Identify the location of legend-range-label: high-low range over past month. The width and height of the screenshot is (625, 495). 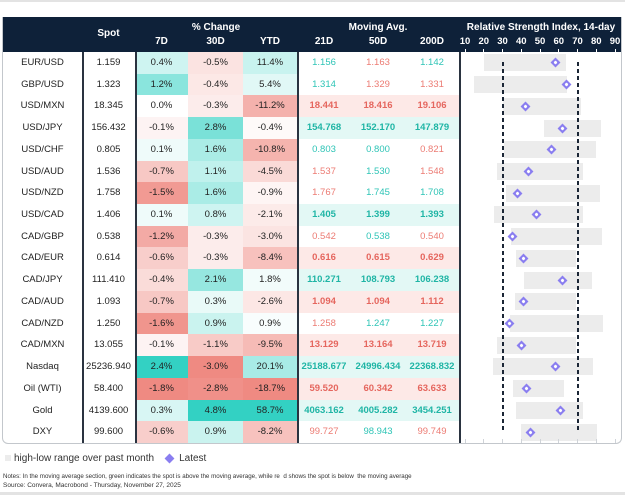
(84, 458).